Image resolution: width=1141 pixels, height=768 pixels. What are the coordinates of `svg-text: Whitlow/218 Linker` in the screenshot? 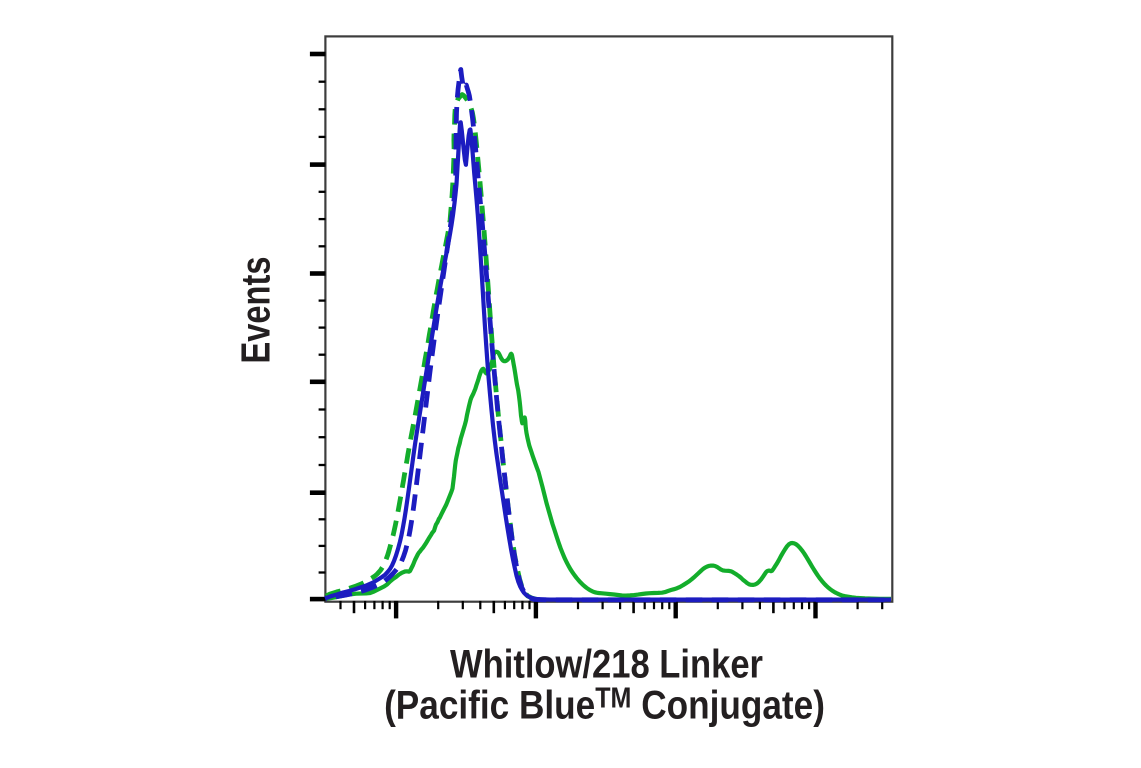 It's located at (606, 664).